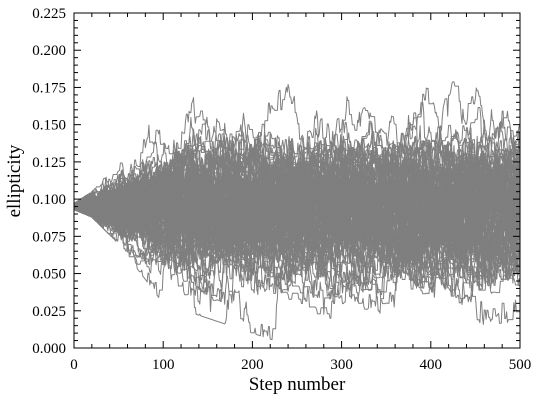  Describe the element at coordinates (520, 365) in the screenshot. I see `x-tick-label: 500` at that location.